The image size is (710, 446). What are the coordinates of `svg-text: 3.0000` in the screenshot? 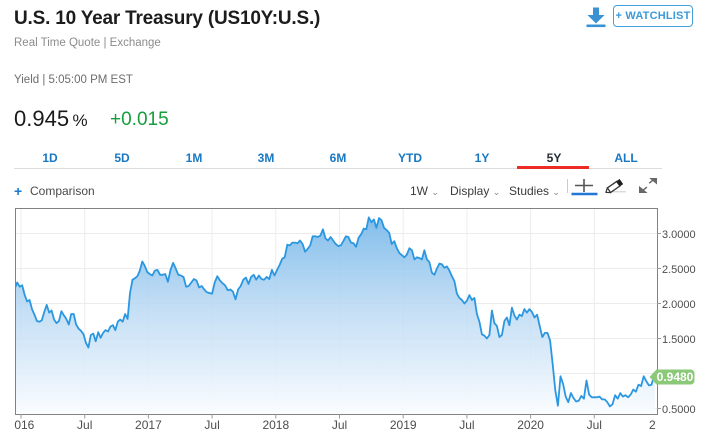 It's located at (679, 235).